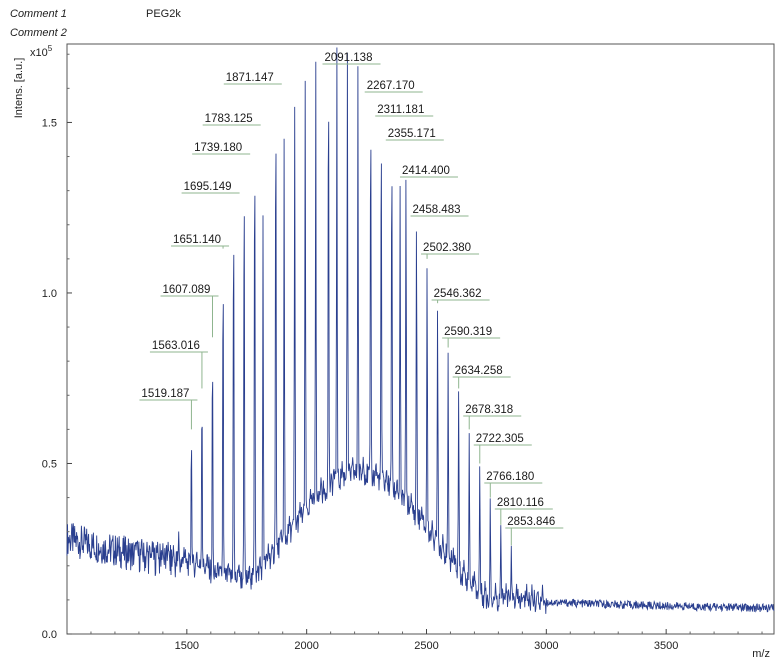  I want to click on peak-label-group: 1651.140, so click(200, 241).